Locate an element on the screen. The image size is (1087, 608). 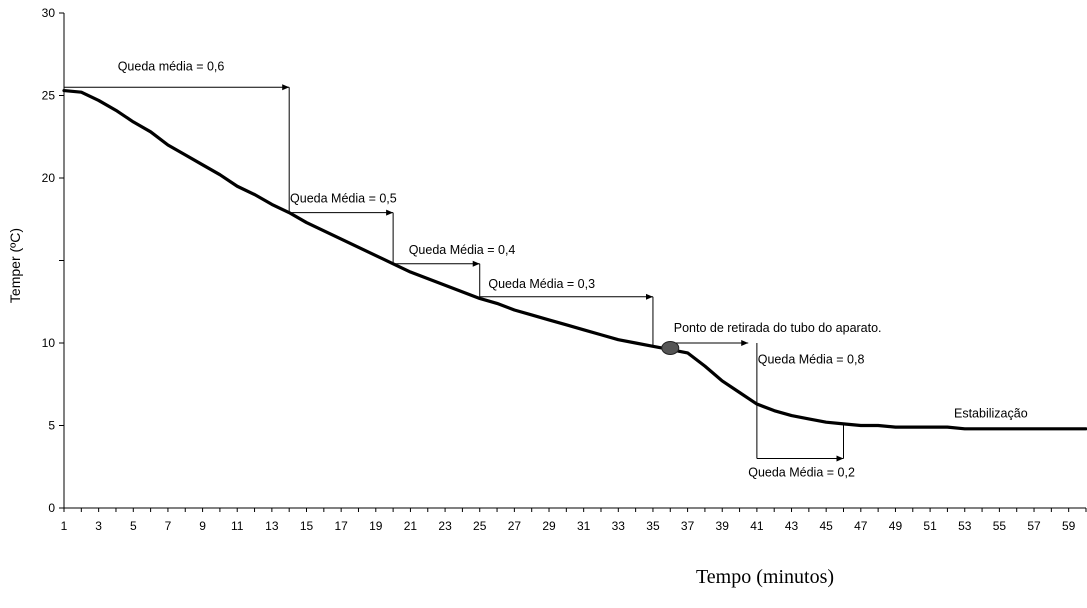
y-tick-label: 20 is located at coordinates (49, 178).